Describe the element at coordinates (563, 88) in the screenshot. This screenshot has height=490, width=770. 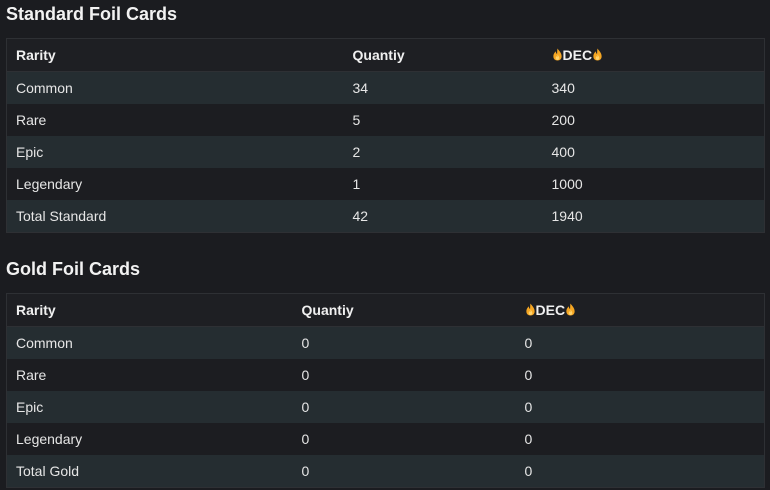
I see `cell-dec: 340` at that location.